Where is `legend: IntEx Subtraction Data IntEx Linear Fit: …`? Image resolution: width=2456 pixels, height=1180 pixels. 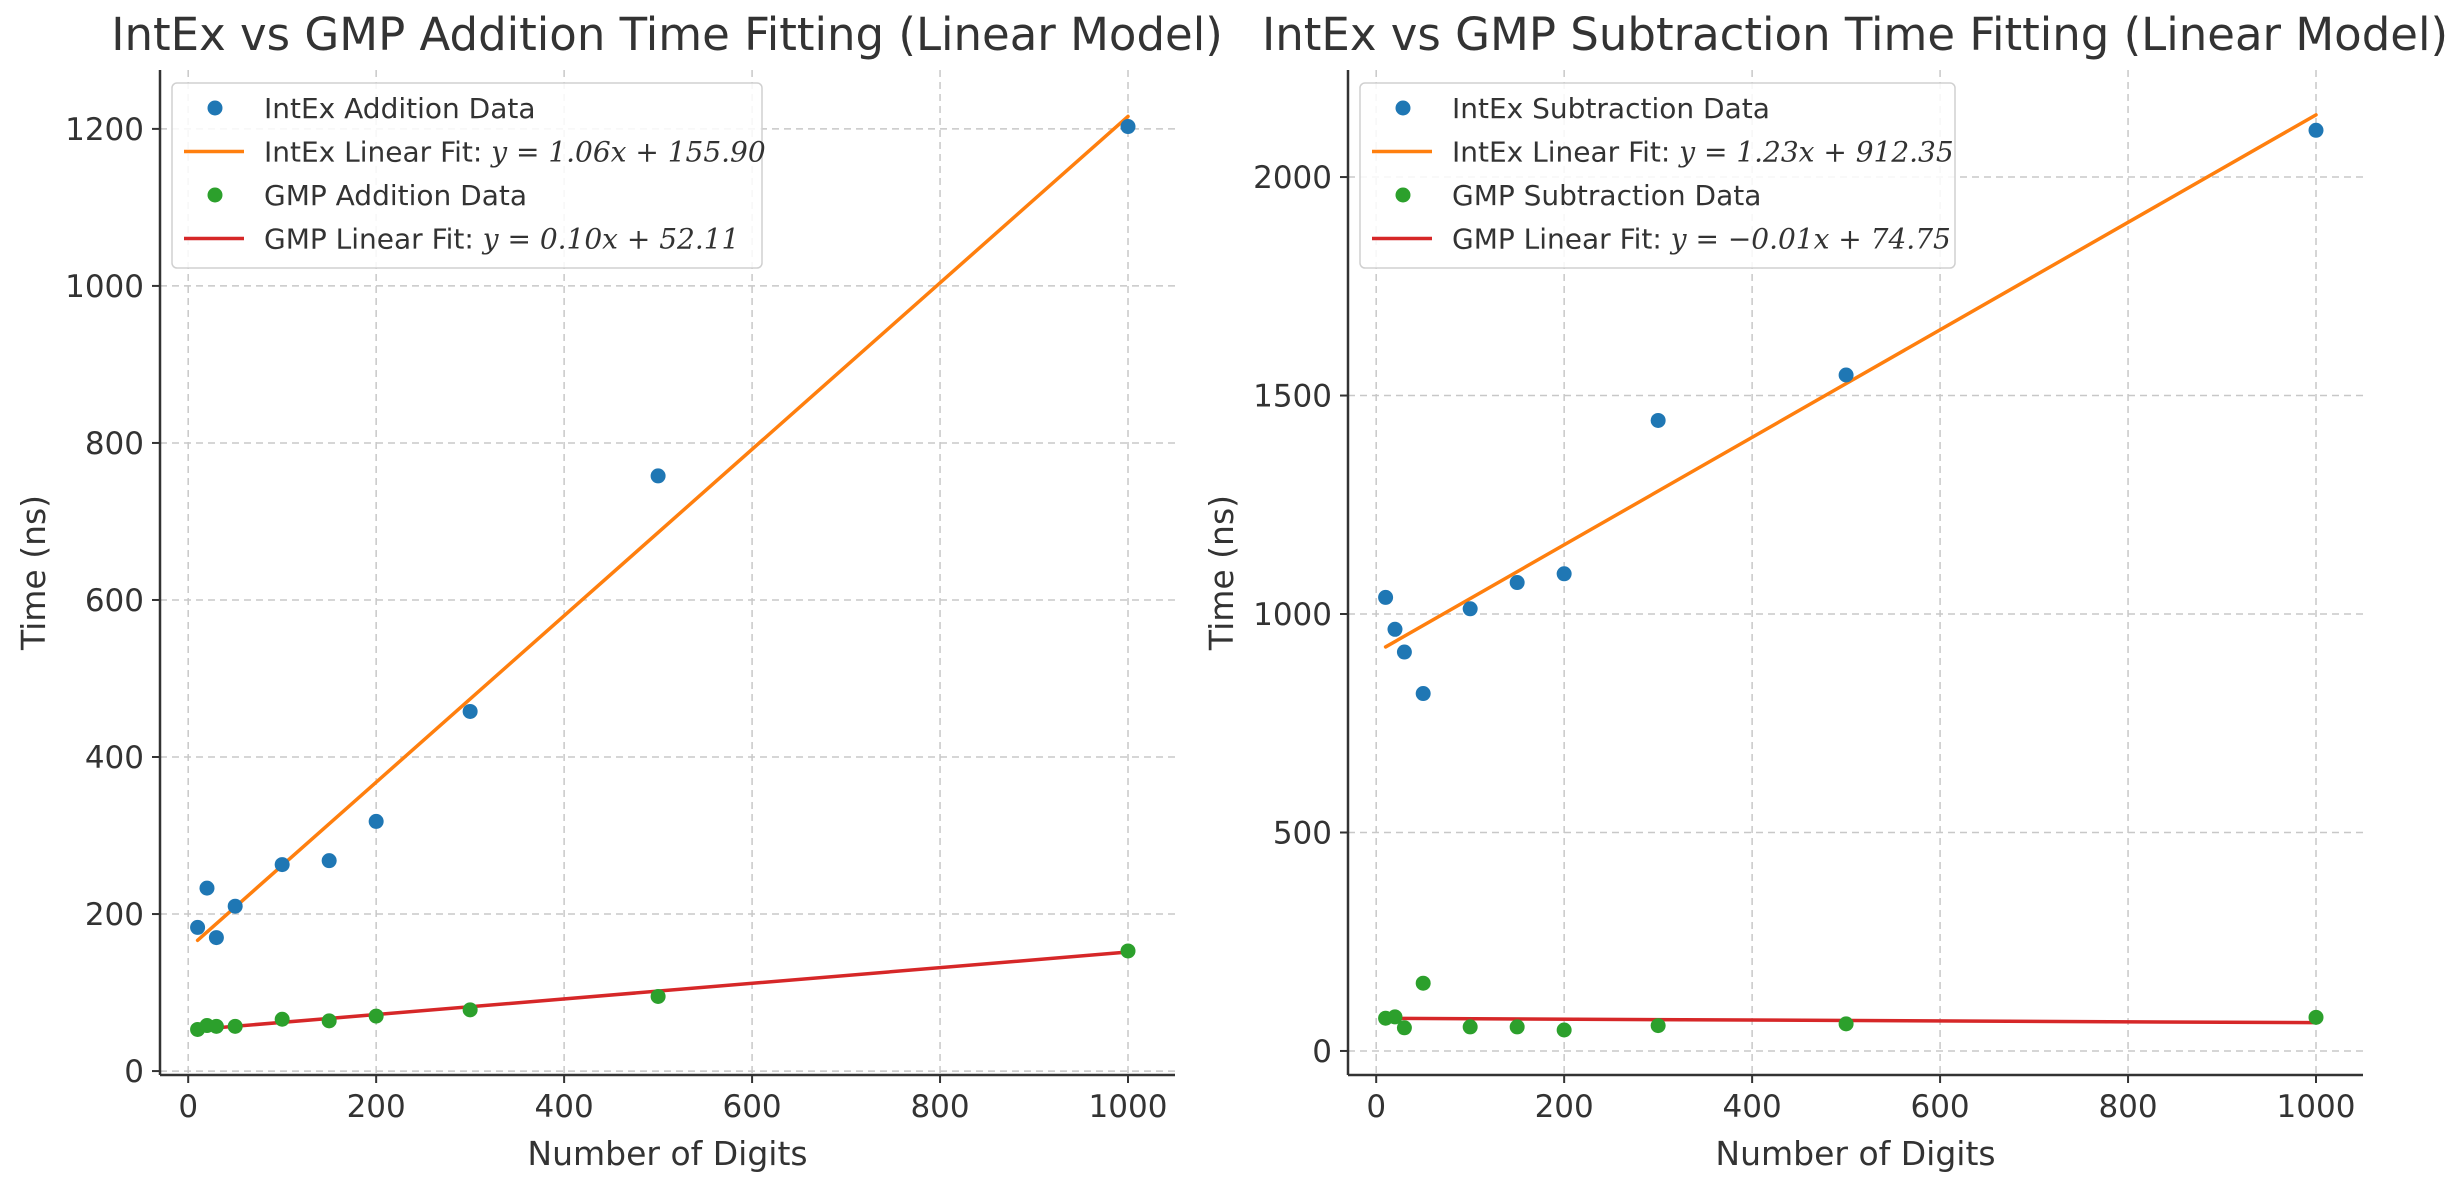
legend: IntEx Subtraction Data IntEx Linear Fit: … is located at coordinates (1657, 175).